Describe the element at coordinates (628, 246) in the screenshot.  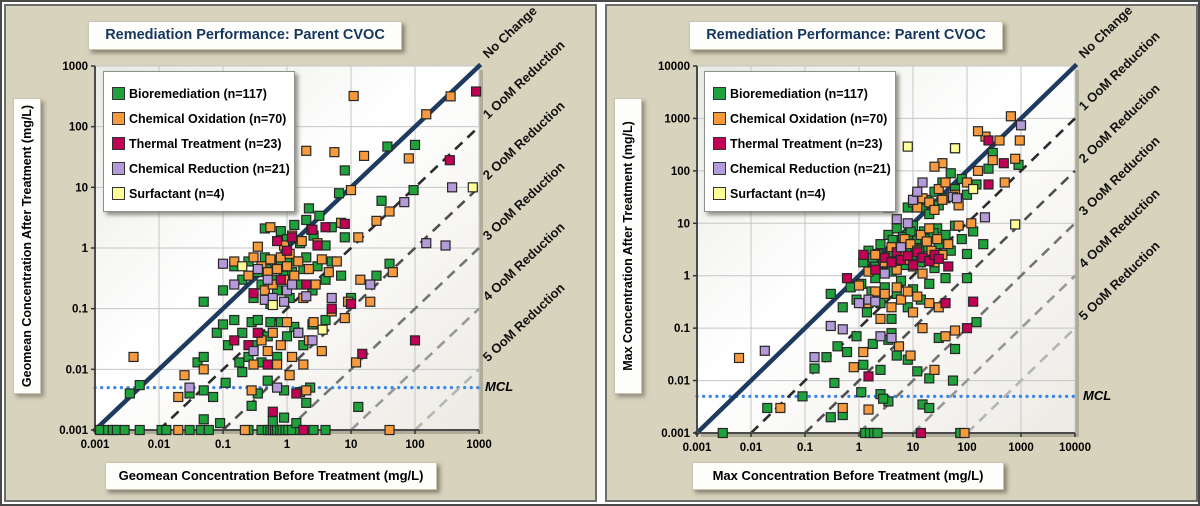
I see `y-axis-title: Max Concentration After Treatment (mg/L)` at that location.